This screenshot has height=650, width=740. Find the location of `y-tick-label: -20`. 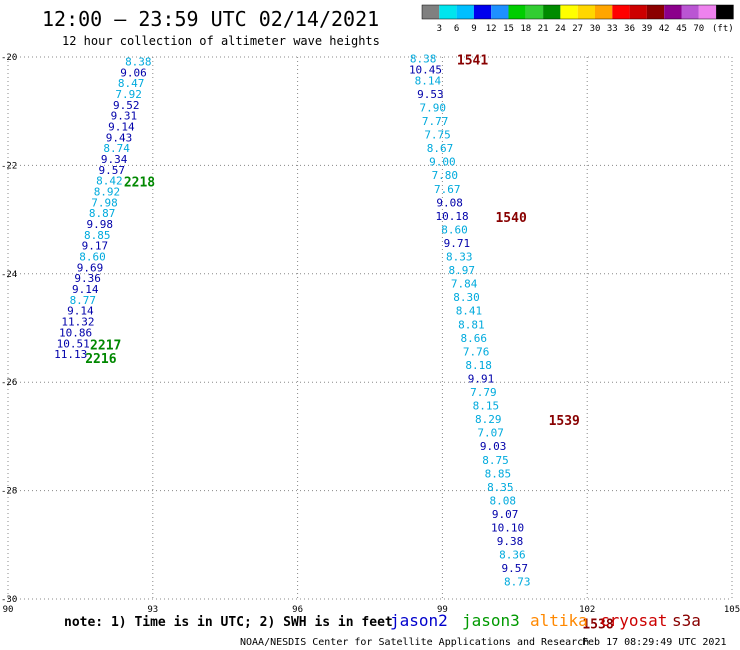

y-tick-label: -20 is located at coordinates (9, 58).